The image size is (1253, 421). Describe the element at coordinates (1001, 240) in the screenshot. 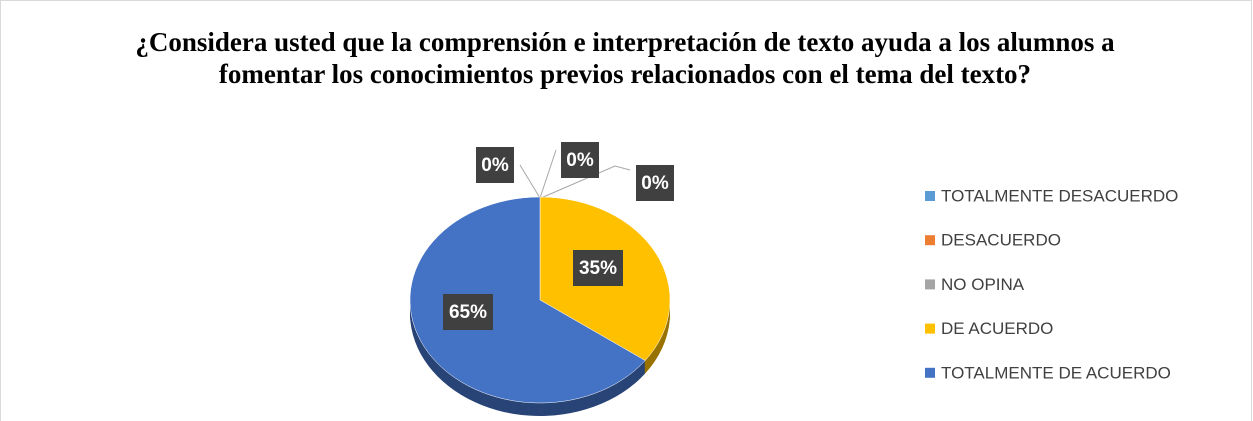

I see `legend-label: DESACUERDO` at that location.